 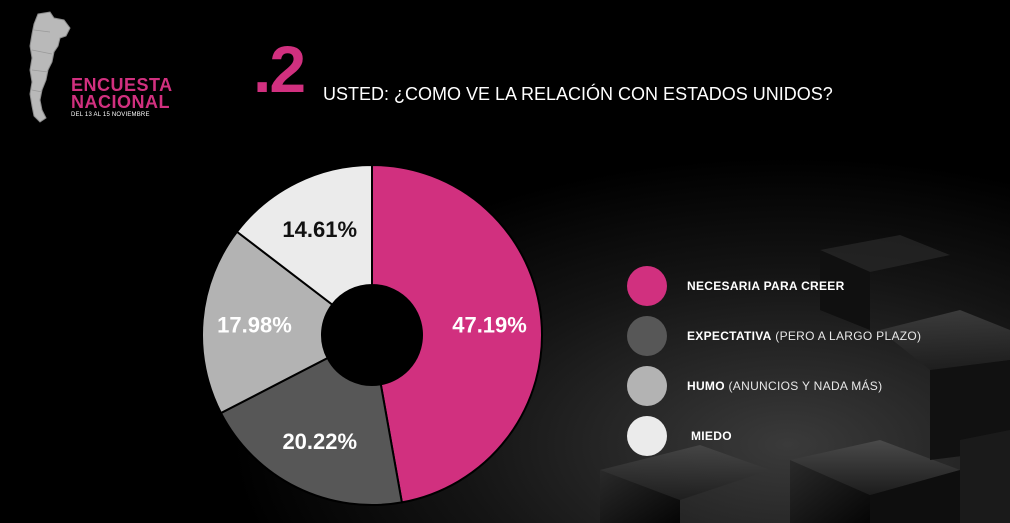 I want to click on brand-logo: ENCUESTA NACIONAL DEL 13 AL 15 NOVIEMBRE, so click(x=120, y=70).